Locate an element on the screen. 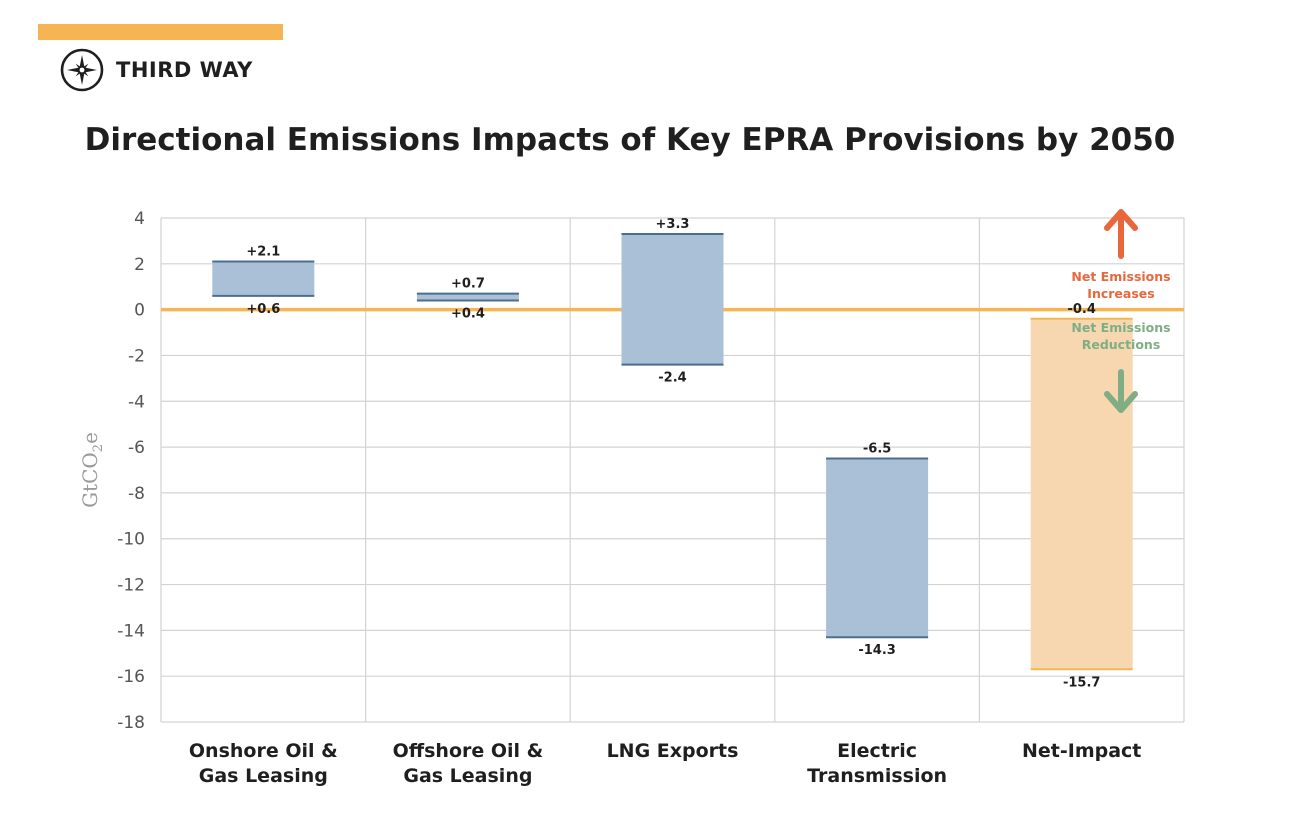  y-tick-label: 2 is located at coordinates (139, 265).